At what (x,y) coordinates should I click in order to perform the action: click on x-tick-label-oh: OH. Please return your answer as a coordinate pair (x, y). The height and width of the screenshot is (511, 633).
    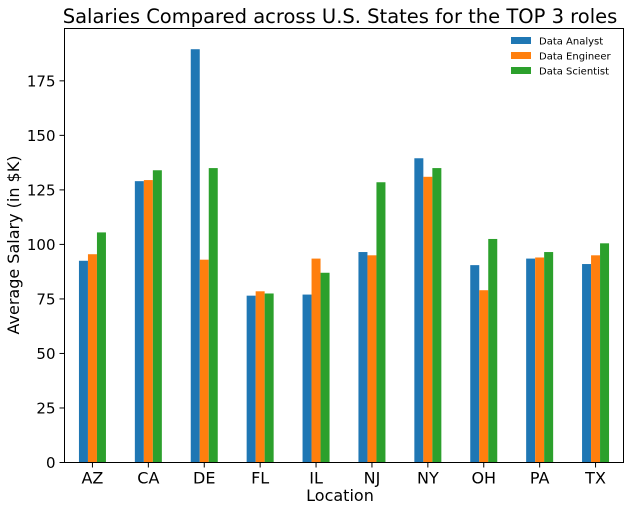
    Looking at the image, I should click on (483, 478).